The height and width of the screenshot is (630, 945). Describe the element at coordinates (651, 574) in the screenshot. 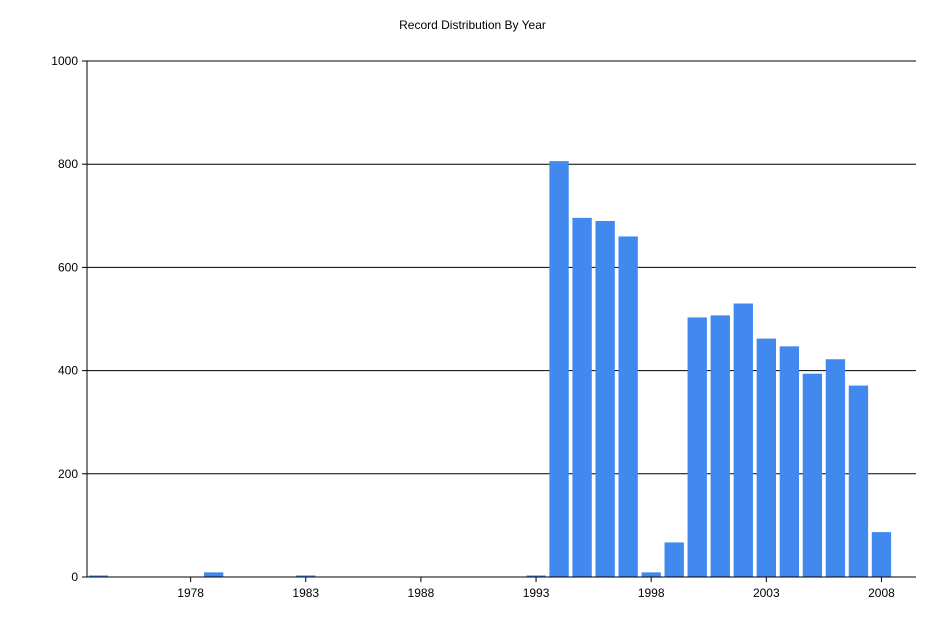

I see `bar-1998` at that location.